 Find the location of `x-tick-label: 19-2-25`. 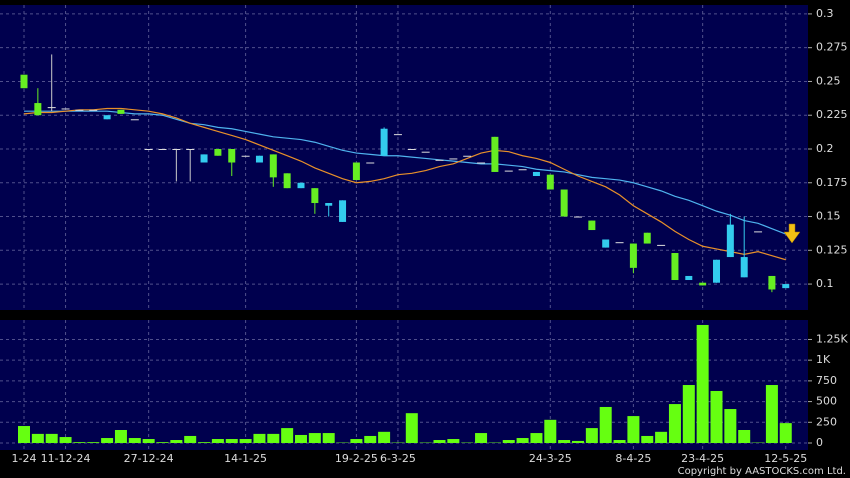

x-tick-label: 19-2-25 is located at coordinates (356, 458).